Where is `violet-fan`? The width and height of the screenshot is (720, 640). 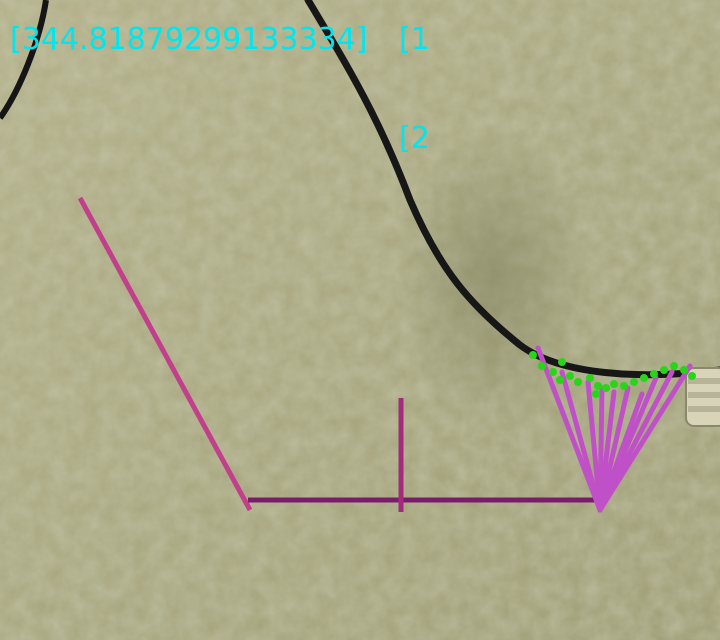
violet-fan is located at coordinates (614, 429).